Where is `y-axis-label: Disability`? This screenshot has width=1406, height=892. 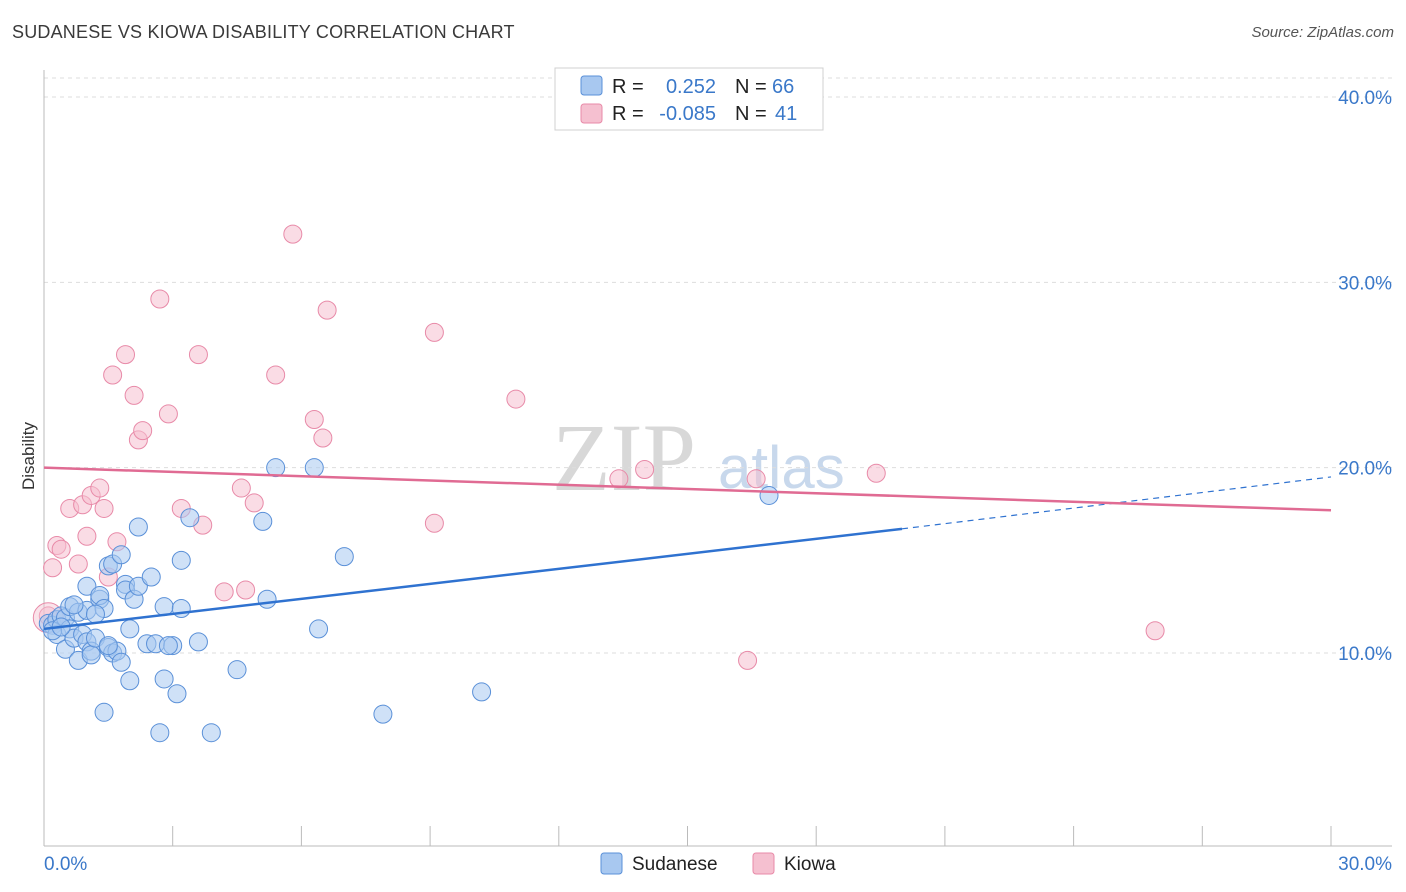
y-axis-label: Disability is located at coordinates (28, 455).